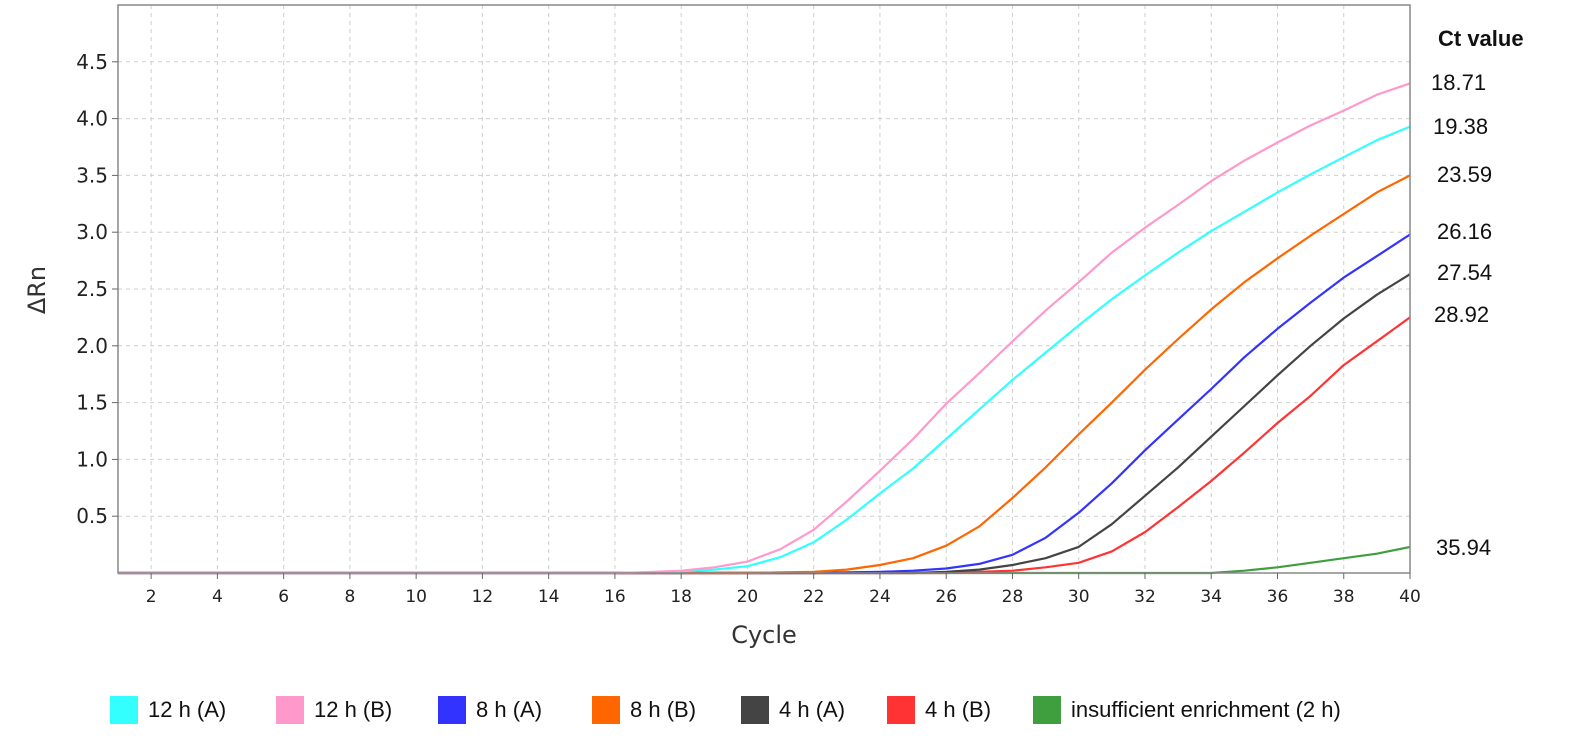 The image size is (1588, 755). Describe the element at coordinates (349, 597) in the screenshot. I see `x-tick-label: 8` at that location.